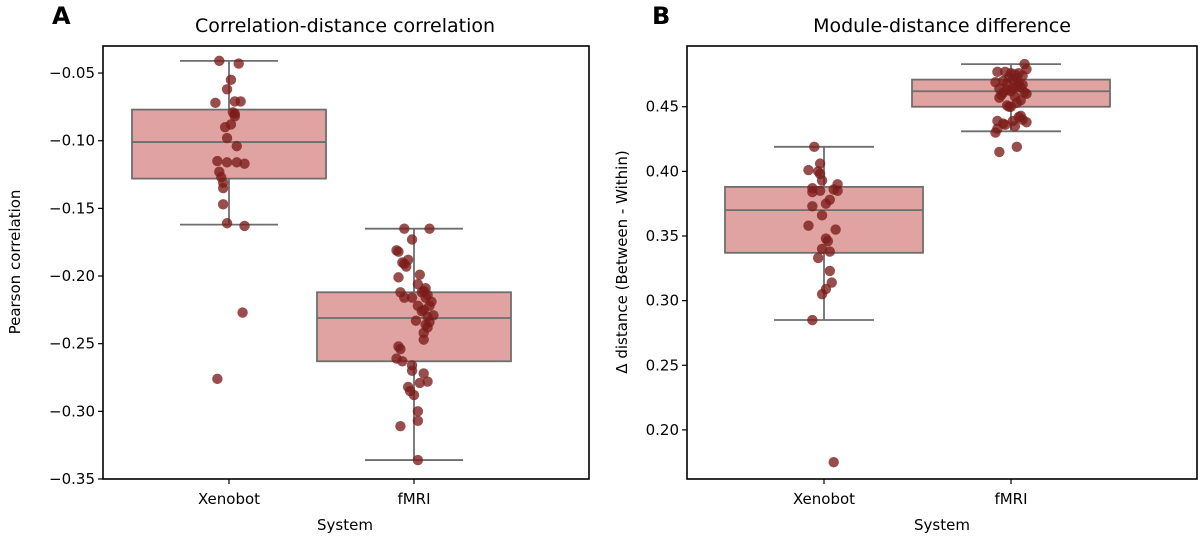 Image resolution: width=1200 pixels, height=542 pixels. What do you see at coordinates (661, 16) in the screenshot?
I see `panel-b-letter: B` at bounding box center [661, 16].